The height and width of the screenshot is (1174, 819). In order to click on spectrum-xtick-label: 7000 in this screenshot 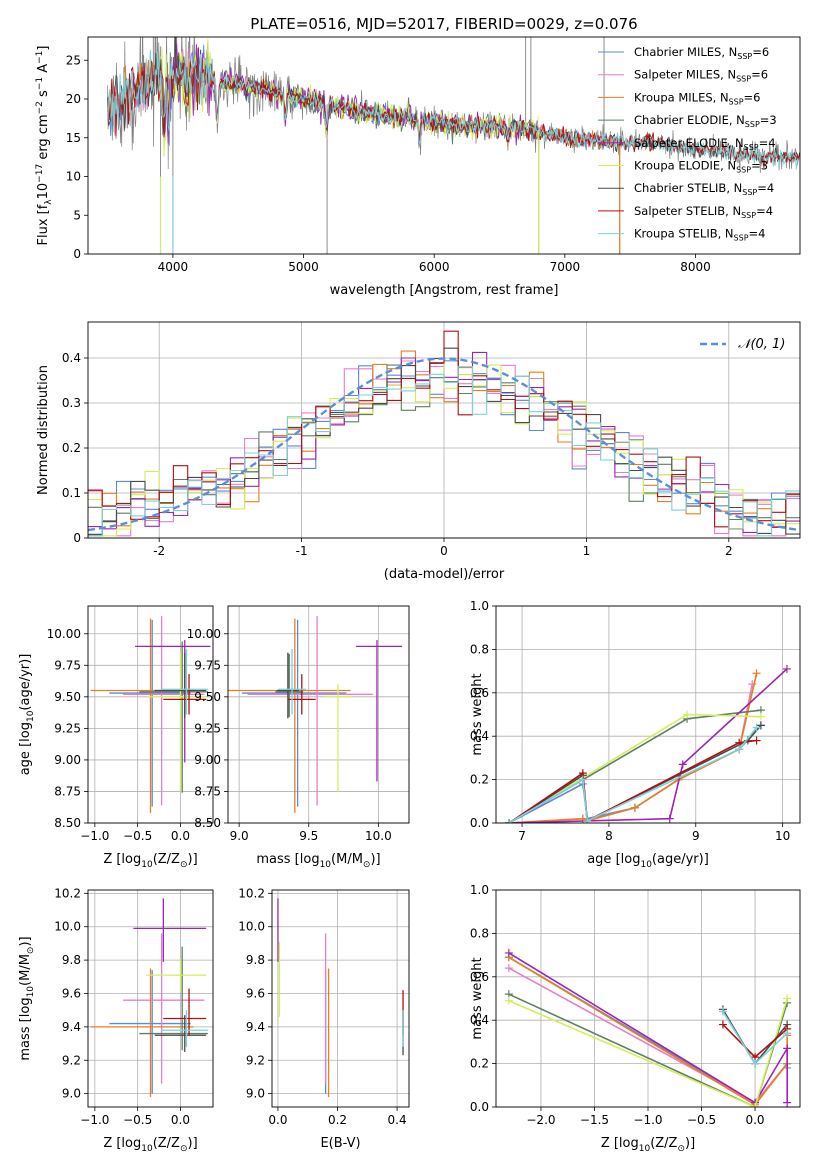, I will do `click(565, 267)`.